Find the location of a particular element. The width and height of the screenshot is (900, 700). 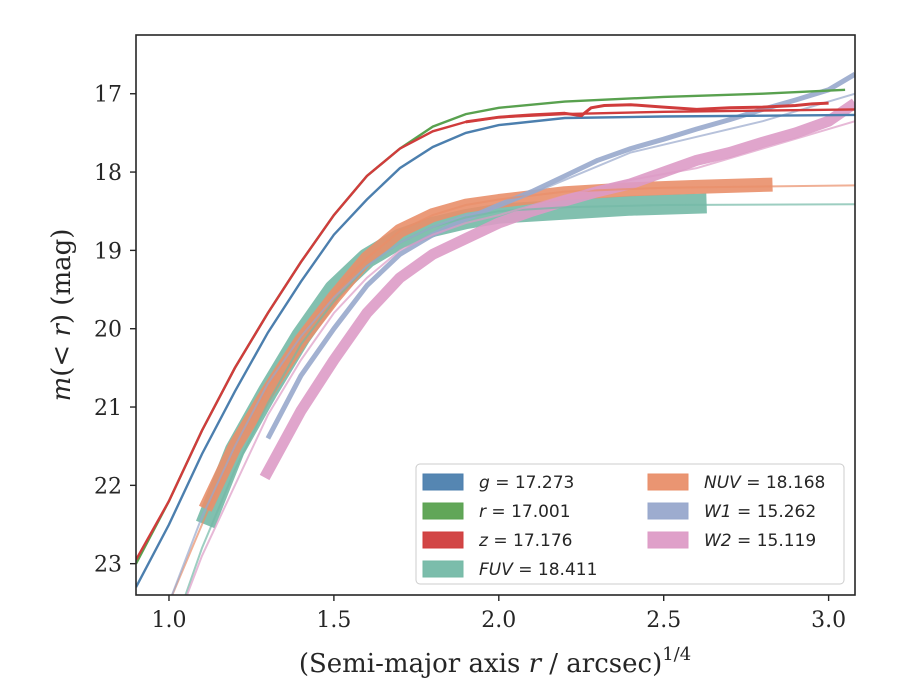

legend-label-z: z = 17.176 is located at coordinates (525, 541).